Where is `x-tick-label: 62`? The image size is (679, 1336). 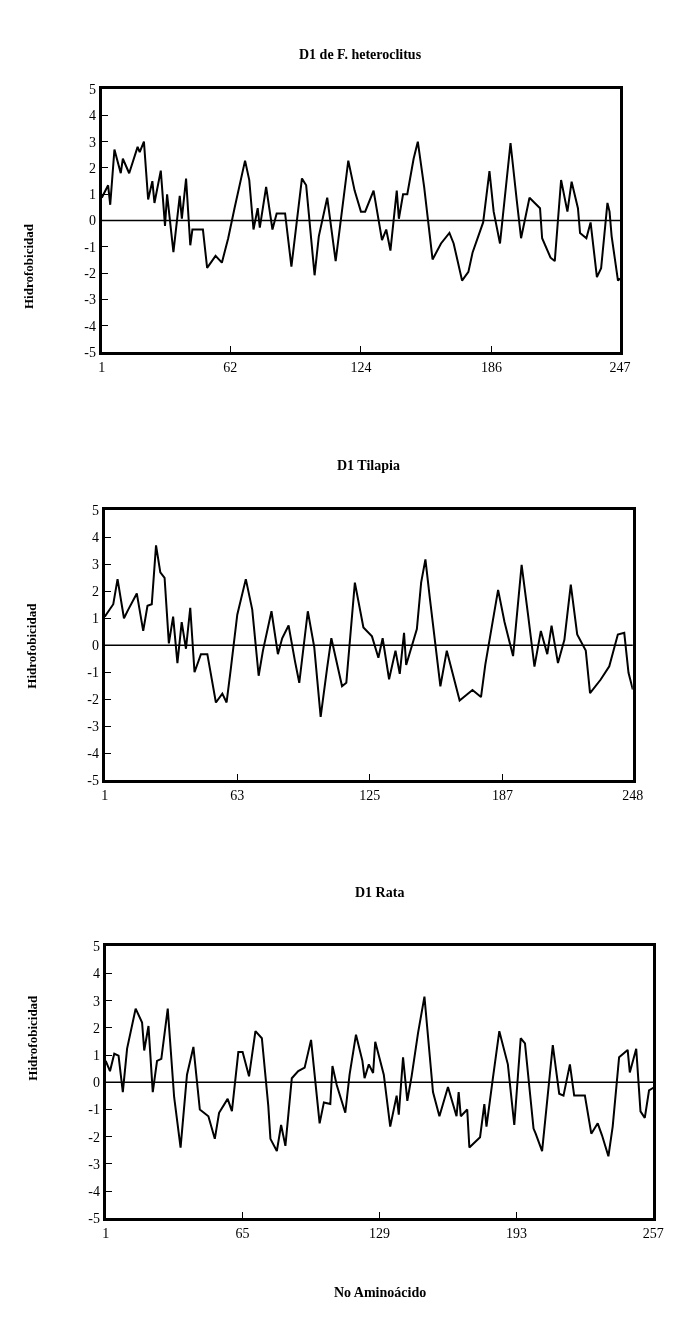 x-tick-label: 62 is located at coordinates (230, 367).